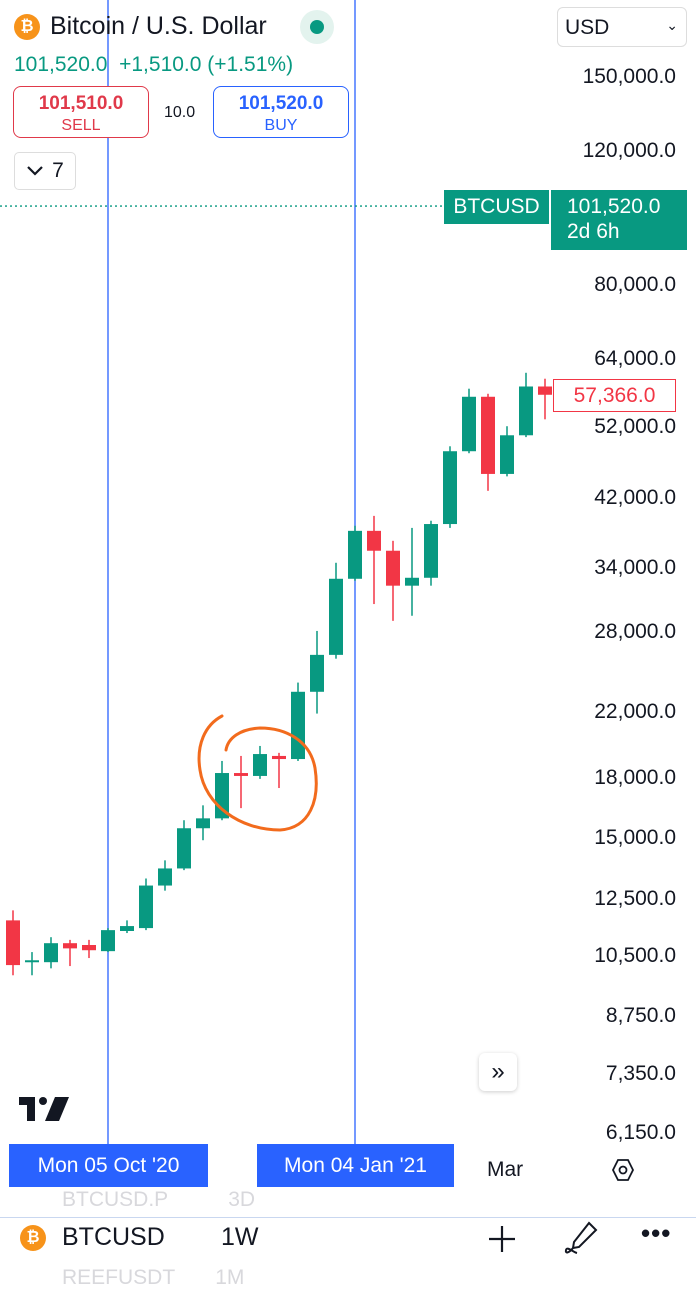 The height and width of the screenshot is (1290, 696). Describe the element at coordinates (635, 956) in the screenshot. I see `price-axis-label: 10,500.0` at that location.